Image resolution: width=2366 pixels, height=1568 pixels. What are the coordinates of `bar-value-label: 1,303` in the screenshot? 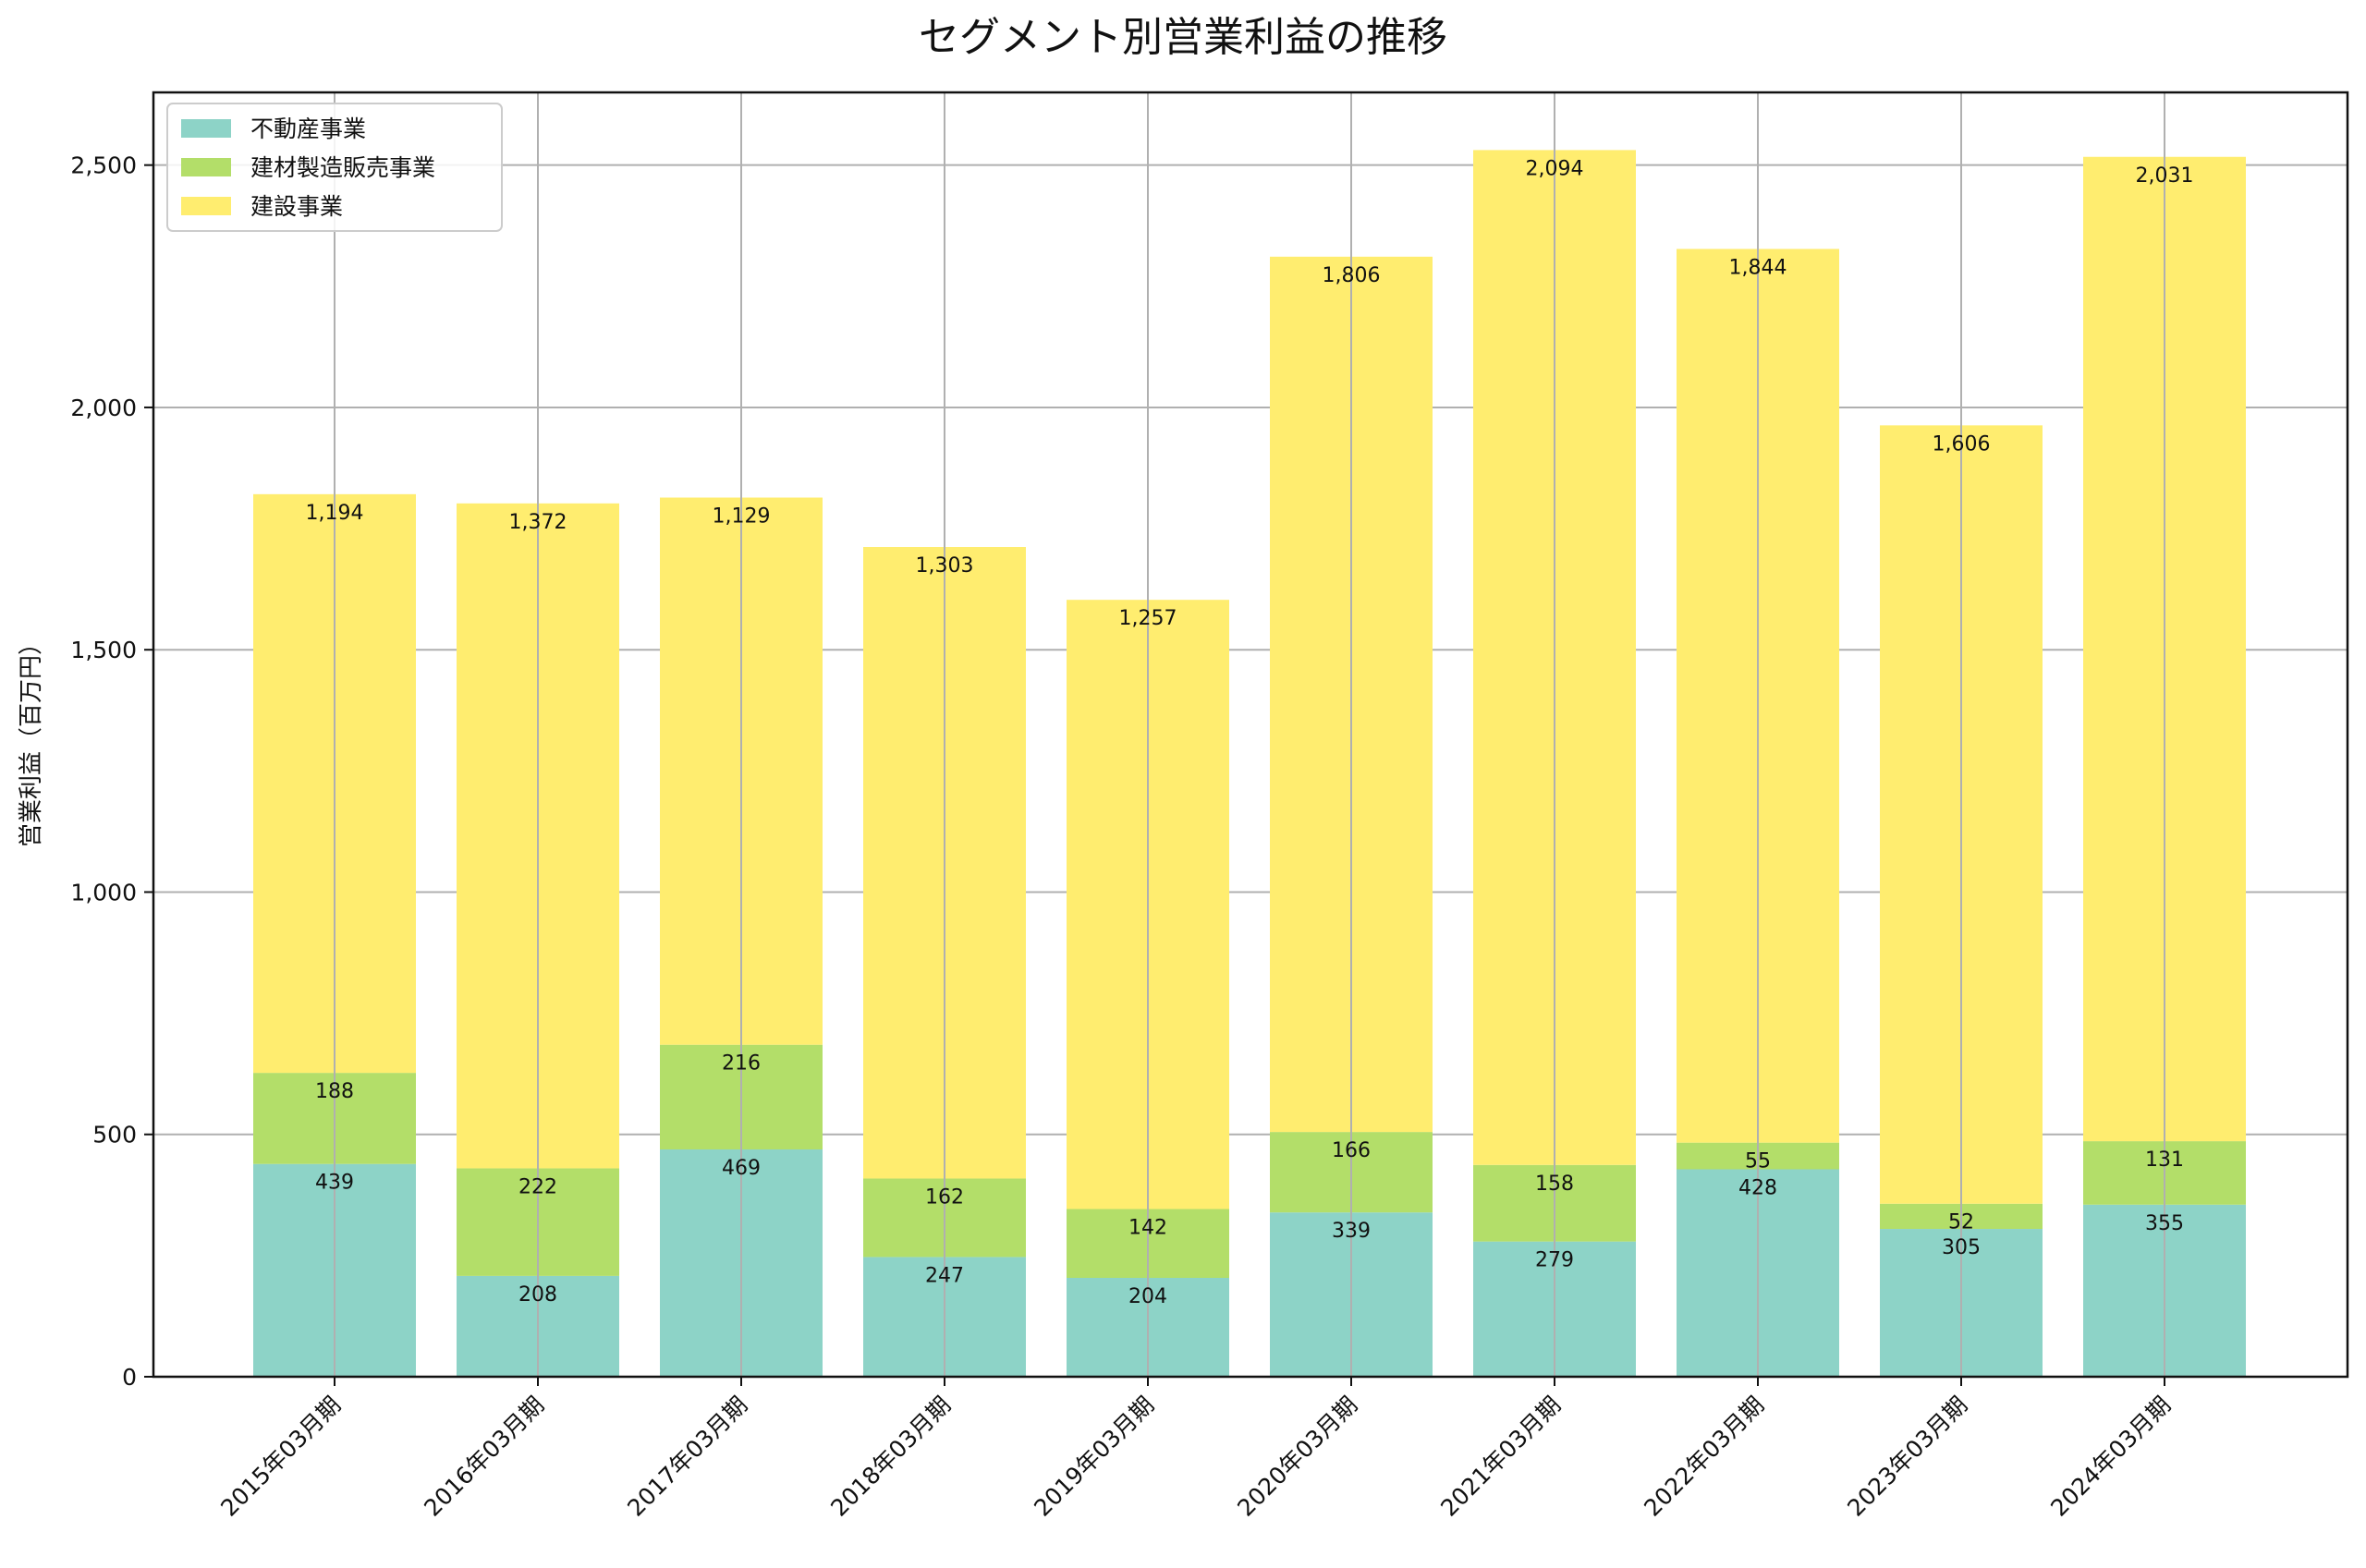 It's located at (945, 565).